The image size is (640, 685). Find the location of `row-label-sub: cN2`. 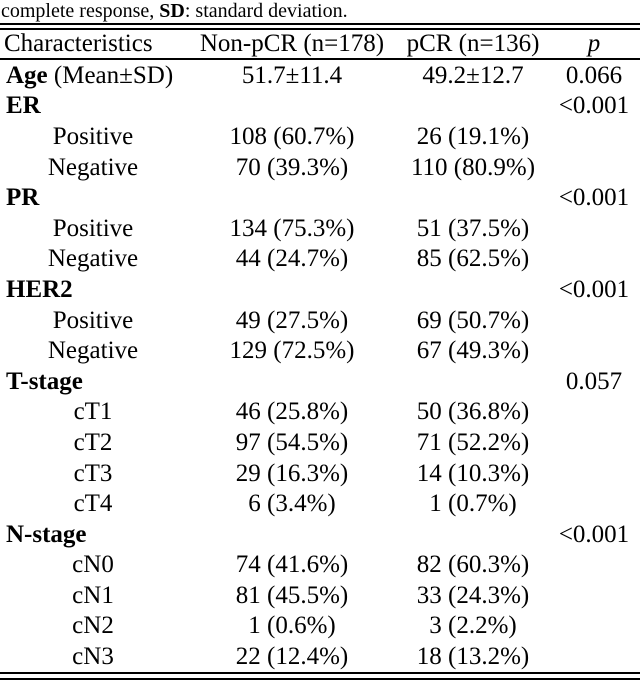

row-label-sub: cN2 is located at coordinates (93, 626).